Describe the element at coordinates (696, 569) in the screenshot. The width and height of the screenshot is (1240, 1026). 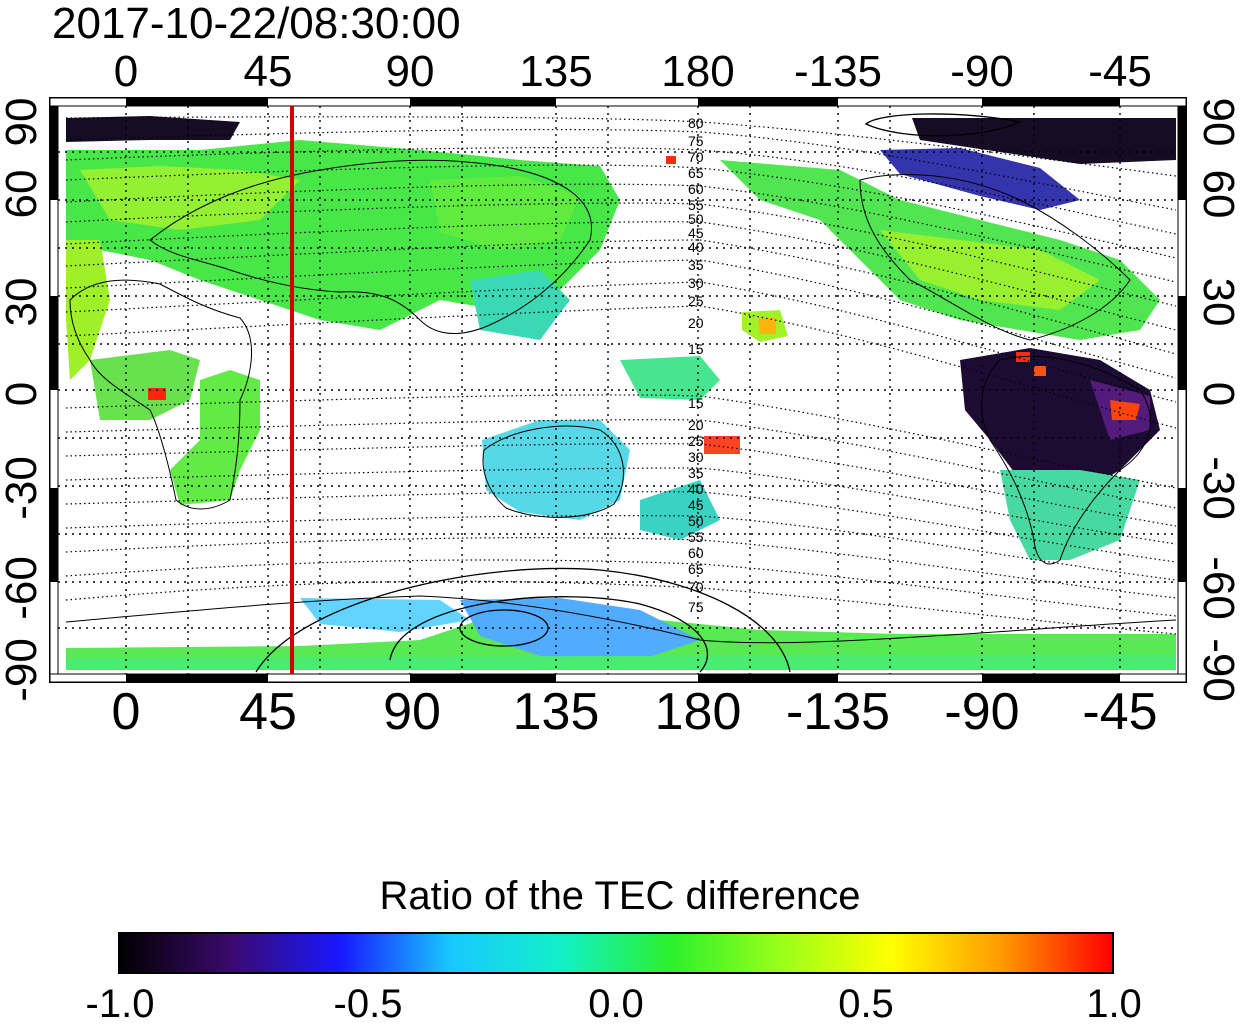
I see `contour-label-s: 65` at that location.